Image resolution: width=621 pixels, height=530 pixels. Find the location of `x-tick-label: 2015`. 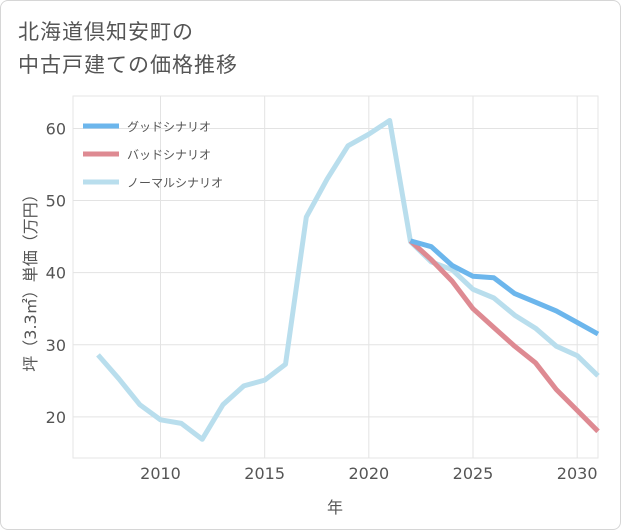

x-tick-label: 2015 is located at coordinates (264, 473).